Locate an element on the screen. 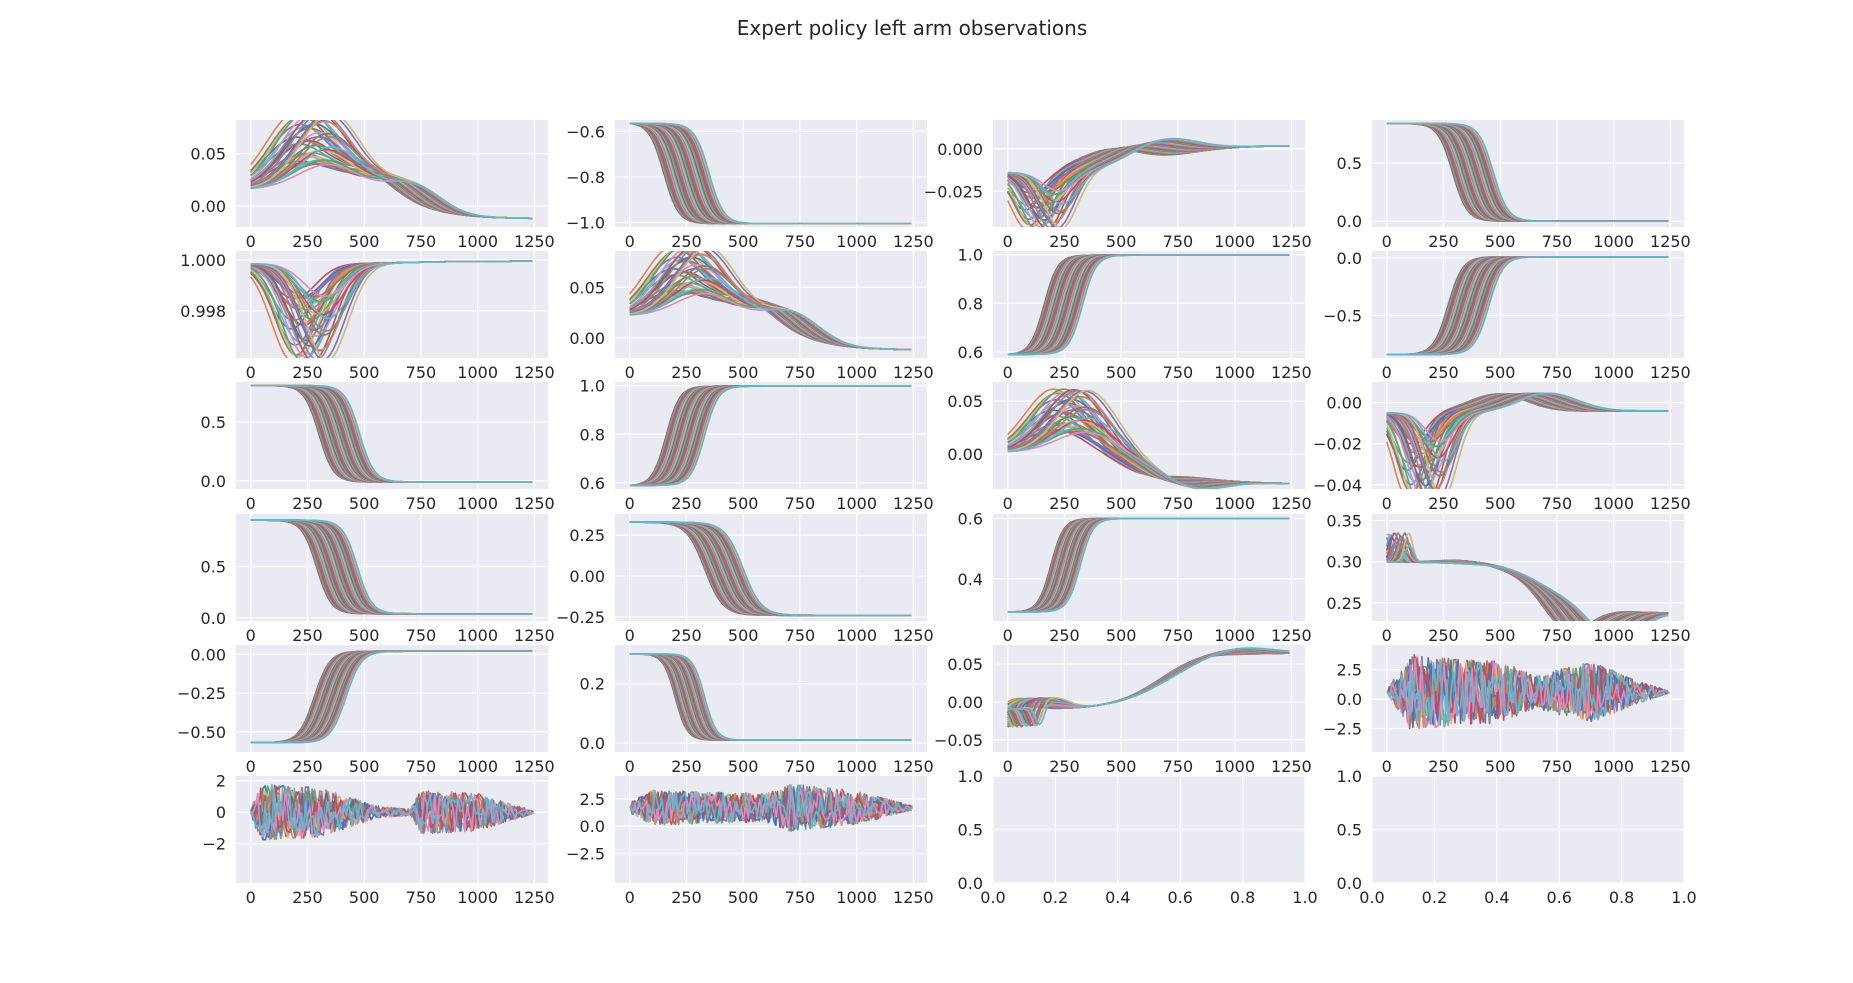 The width and height of the screenshot is (1853, 983). subplot-r2c2: 0 250 500 750 1000 1250 0.05 0.00 is located at coordinates (751, 316).